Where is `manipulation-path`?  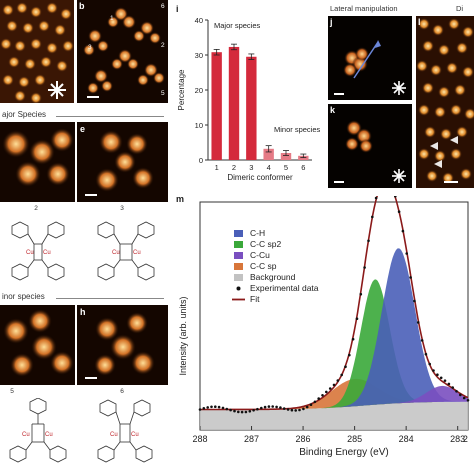 manipulation-path is located at coordinates (366, 60).